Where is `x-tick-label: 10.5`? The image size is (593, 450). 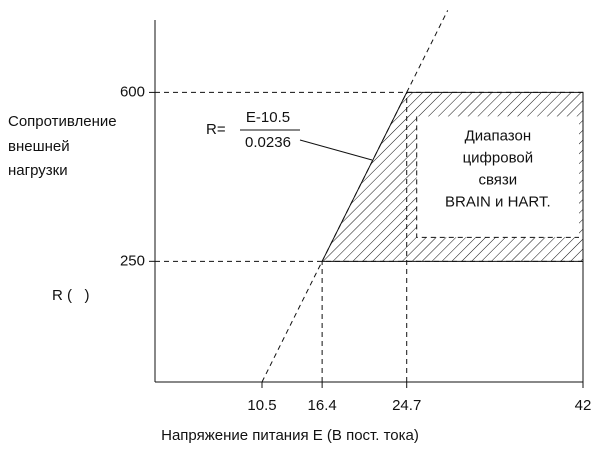 x-tick-label: 10.5 is located at coordinates (261, 405).